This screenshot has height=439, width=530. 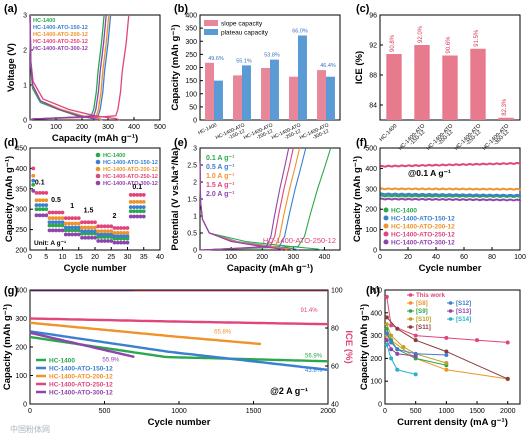 I want to click on g-x-tick-label: 2000, so click(x=328, y=411).